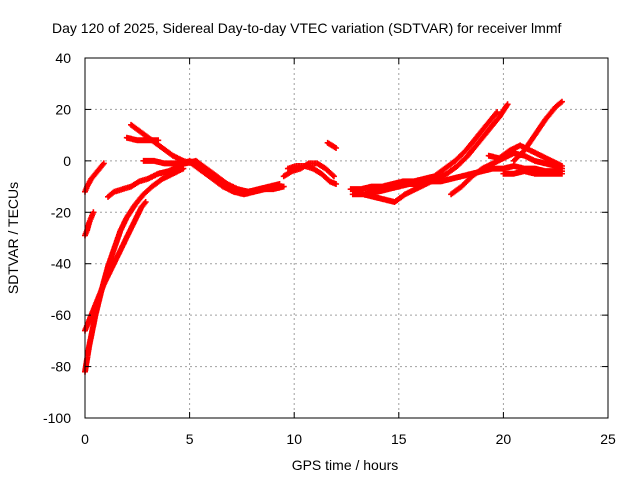  I want to click on series-track-r, so click(532, 172).